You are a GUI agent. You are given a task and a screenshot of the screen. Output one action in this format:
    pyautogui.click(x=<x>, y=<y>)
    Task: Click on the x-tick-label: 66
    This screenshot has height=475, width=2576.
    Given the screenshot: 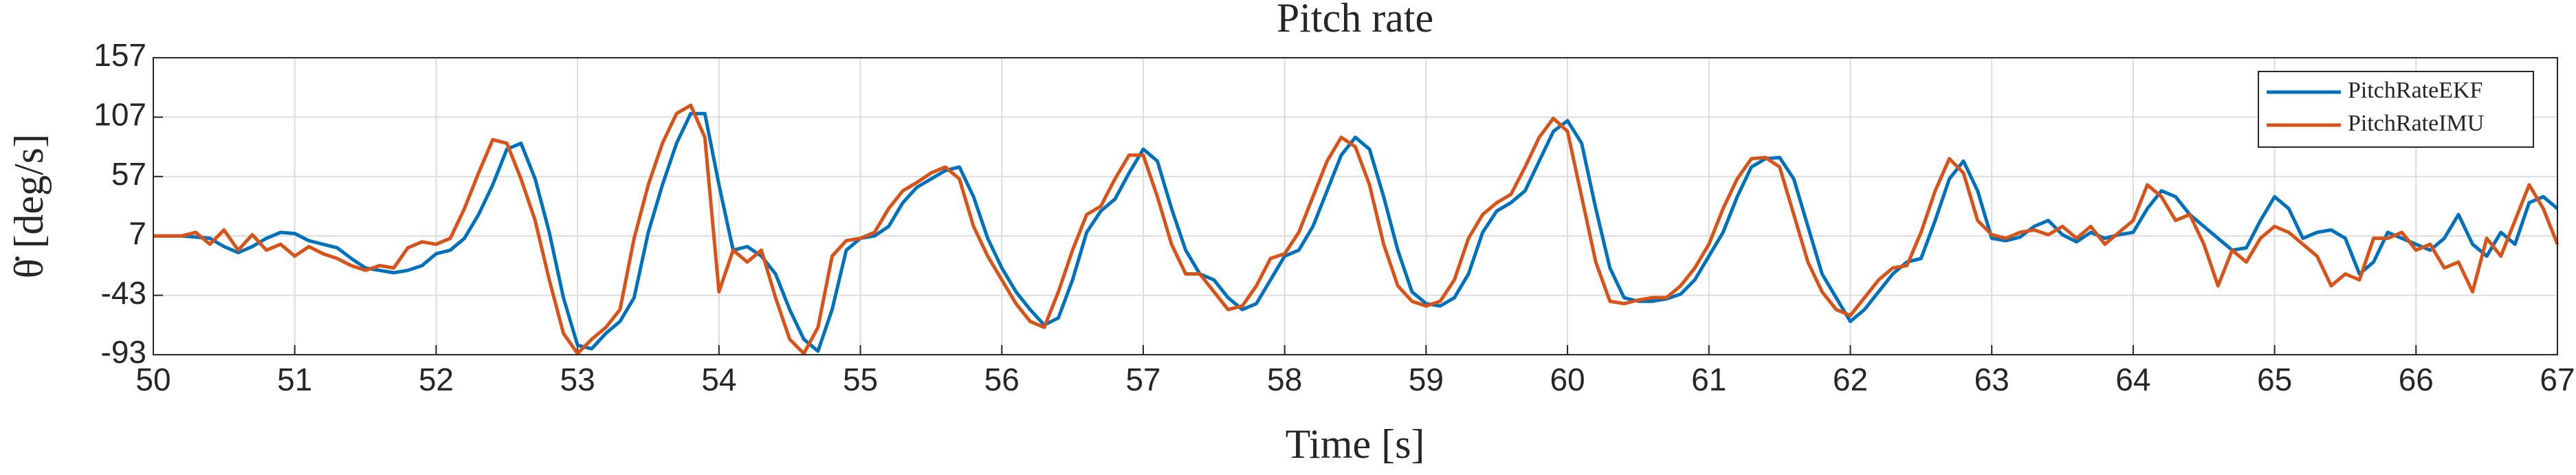 What is the action you would take?
    pyautogui.click(x=2416, y=379)
    